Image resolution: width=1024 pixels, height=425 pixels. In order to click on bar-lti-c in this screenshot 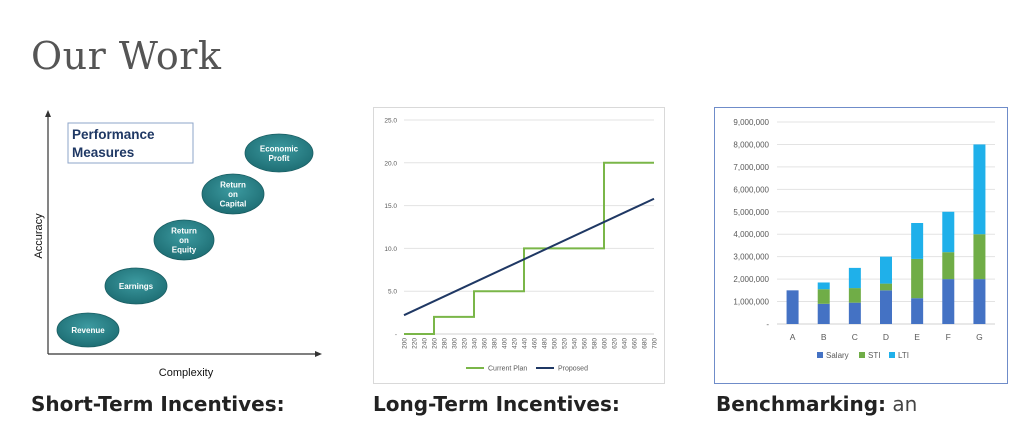, I will do `click(854, 278)`.